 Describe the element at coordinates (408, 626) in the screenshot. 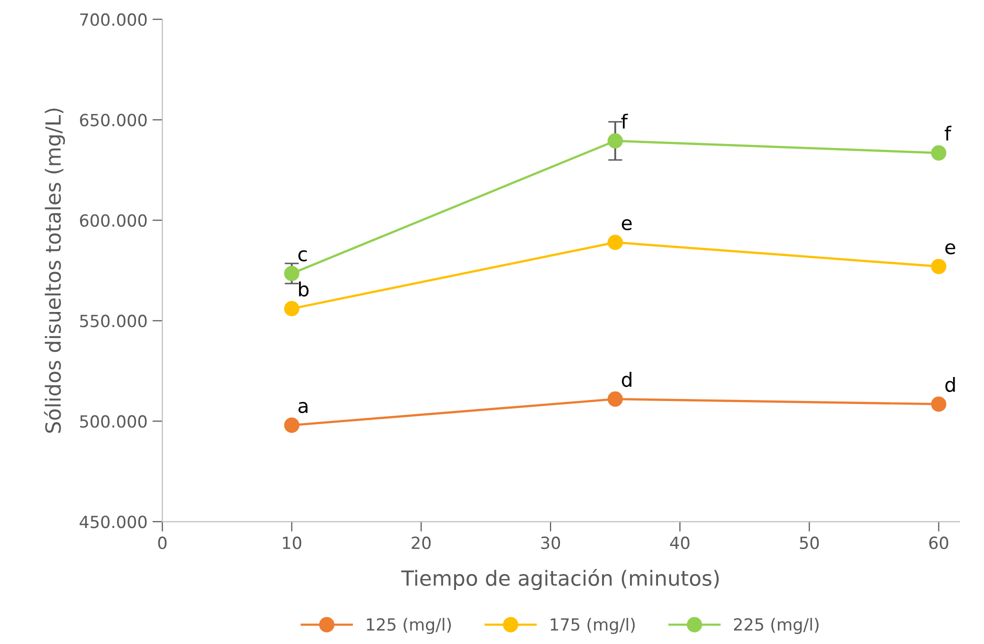

I see `legend-label: 125 (mg/l)` at that location.